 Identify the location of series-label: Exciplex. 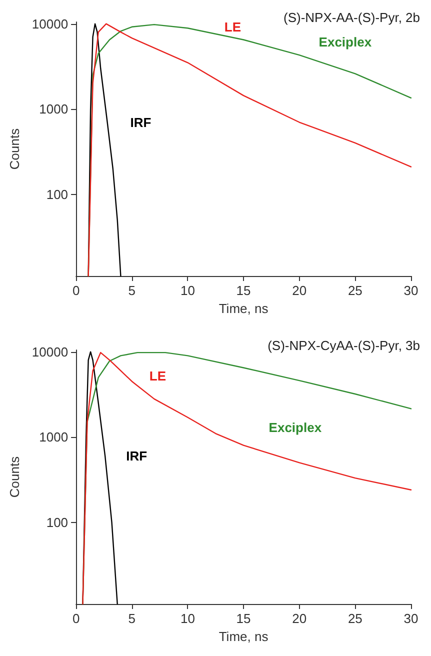
(345, 42).